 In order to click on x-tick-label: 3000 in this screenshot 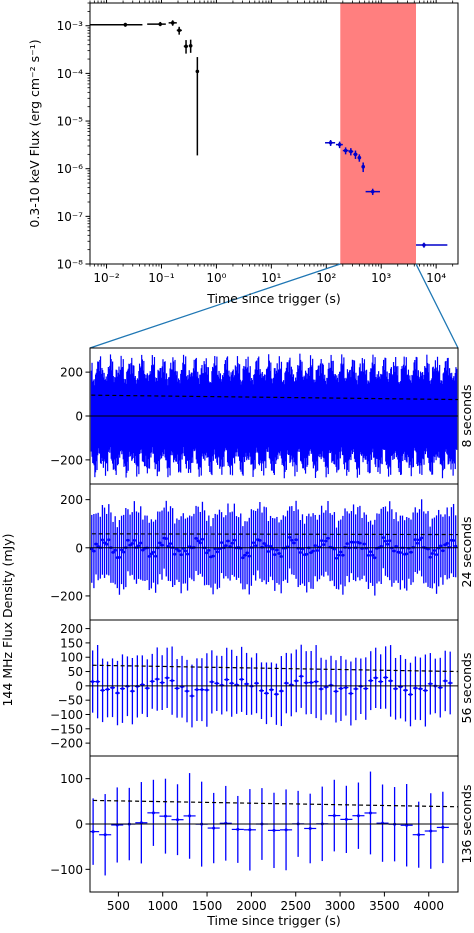, I will do `click(340, 906)`.